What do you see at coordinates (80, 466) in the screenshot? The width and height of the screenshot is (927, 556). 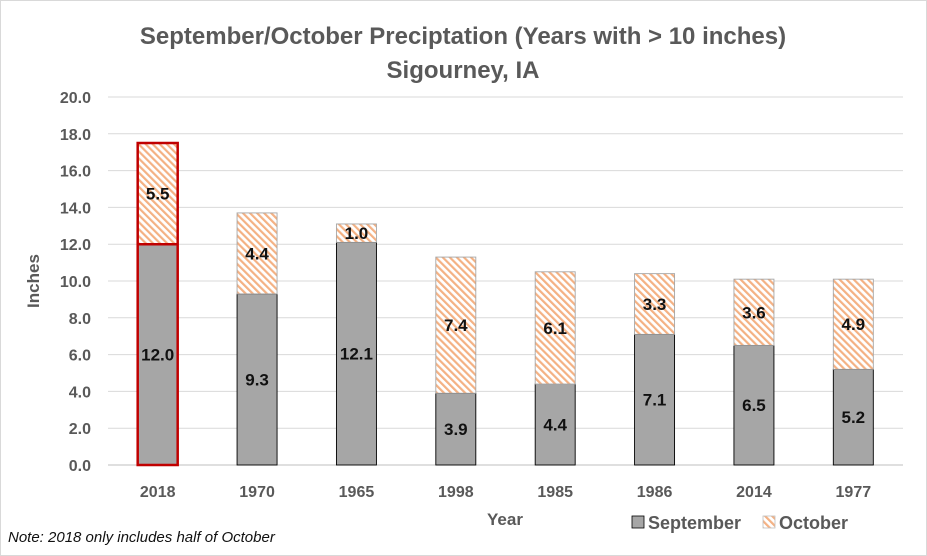 I see `y-tick-label: 0.0` at bounding box center [80, 466].